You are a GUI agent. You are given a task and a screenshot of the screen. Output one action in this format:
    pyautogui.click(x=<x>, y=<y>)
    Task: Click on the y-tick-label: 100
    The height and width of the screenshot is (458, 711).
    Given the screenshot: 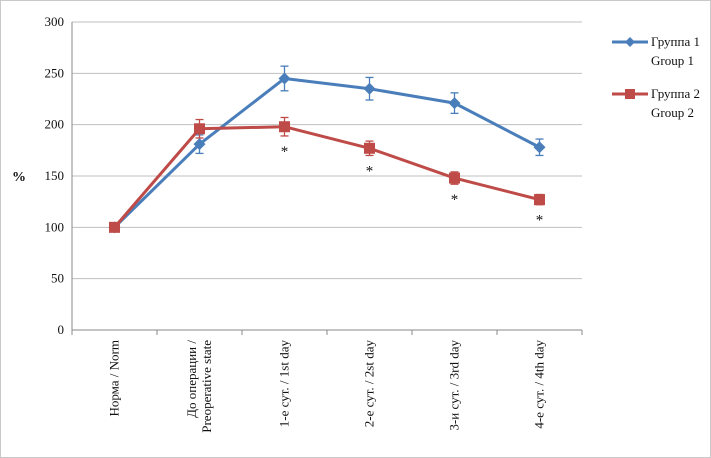 What is the action you would take?
    pyautogui.click(x=55, y=226)
    